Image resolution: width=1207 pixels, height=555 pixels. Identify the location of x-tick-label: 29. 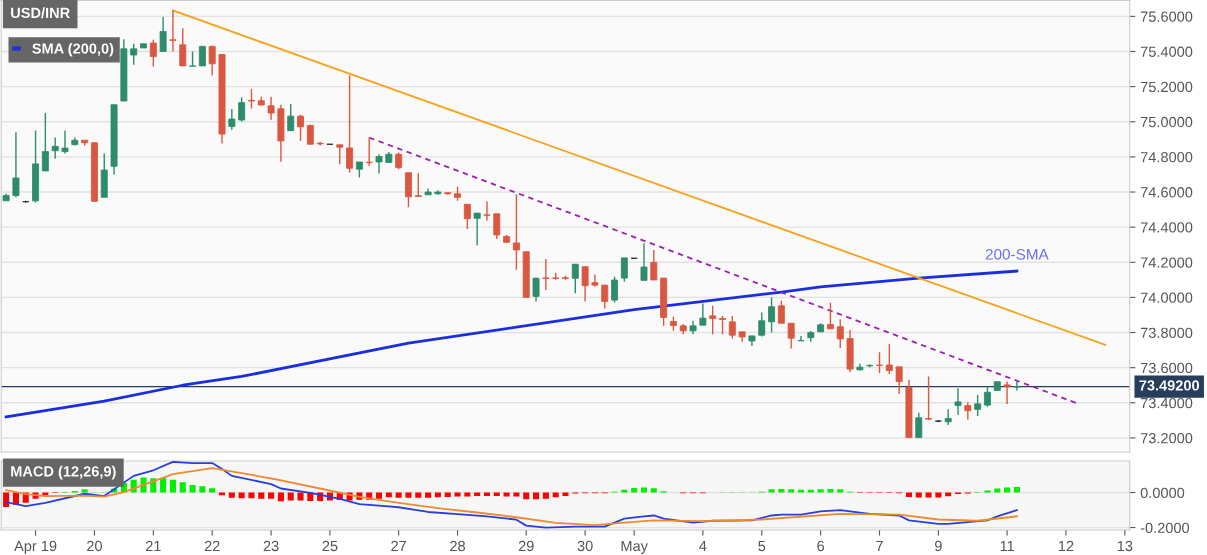
(526, 546).